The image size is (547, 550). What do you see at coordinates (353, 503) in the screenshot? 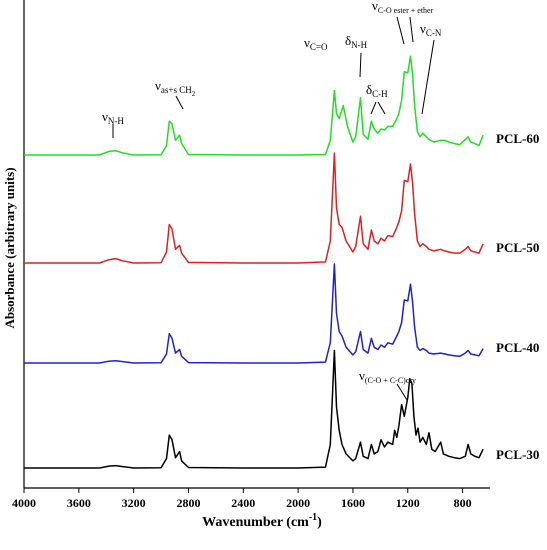
I see `x-tick-label: 1600` at bounding box center [353, 503].